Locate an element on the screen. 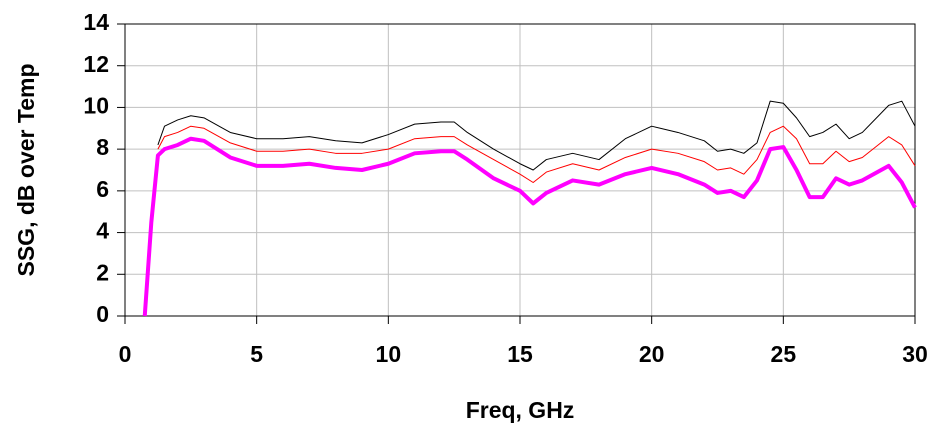 The image size is (937, 430). y-tick-label: 12 is located at coordinates (96, 64).